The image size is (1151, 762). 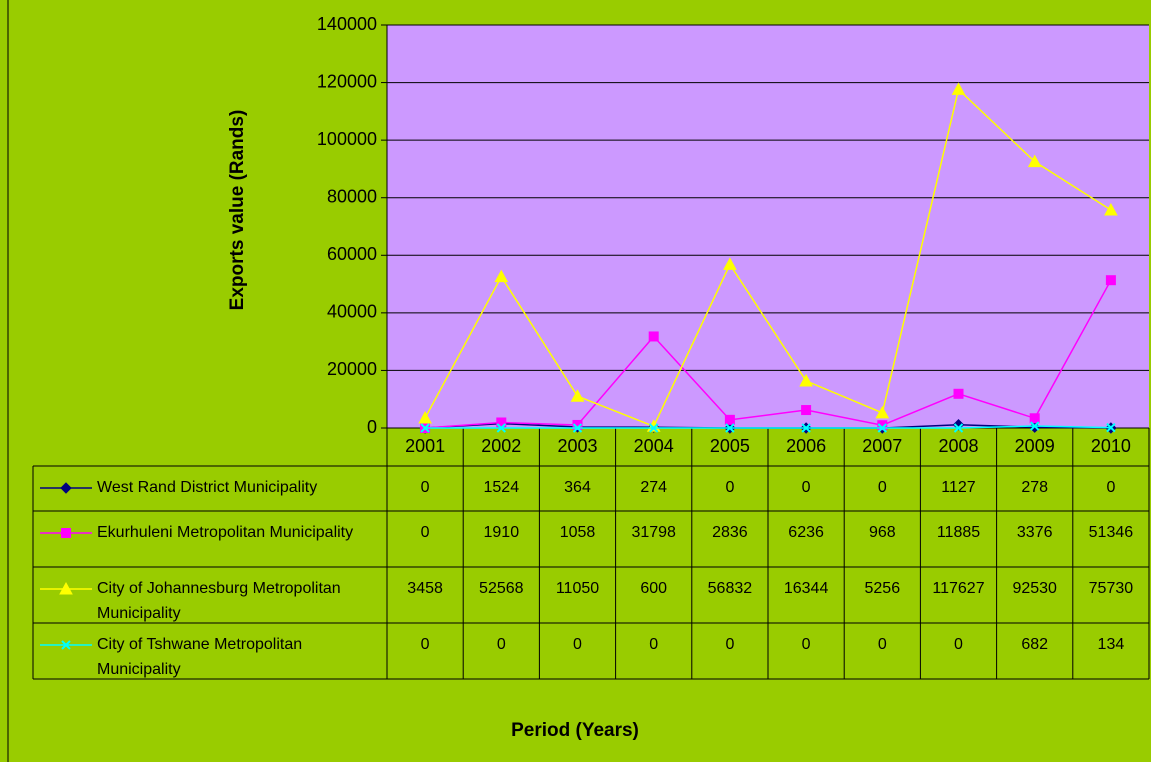 What do you see at coordinates (958, 446) in the screenshot?
I see `x-tick-label: 2008` at bounding box center [958, 446].